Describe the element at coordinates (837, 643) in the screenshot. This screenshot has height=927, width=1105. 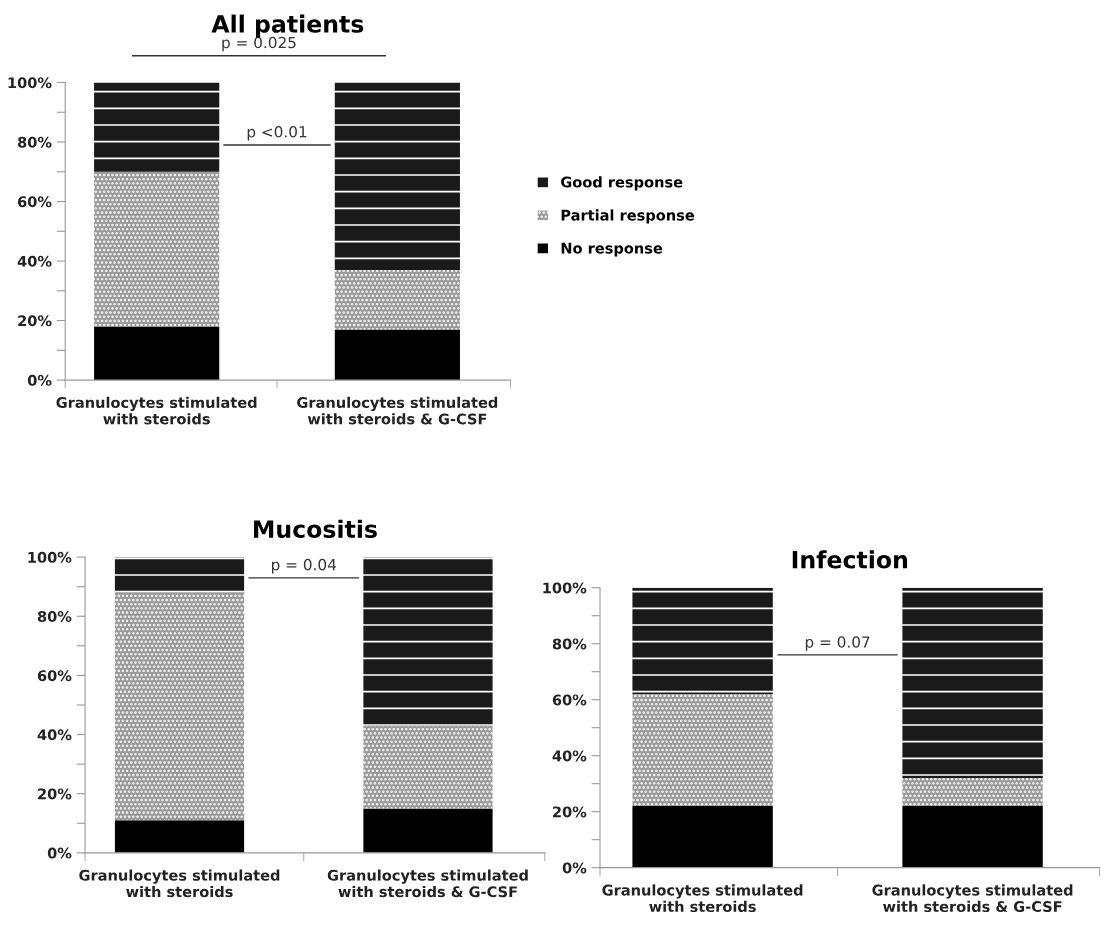
I see `annotation: p = 0.07` at that location.